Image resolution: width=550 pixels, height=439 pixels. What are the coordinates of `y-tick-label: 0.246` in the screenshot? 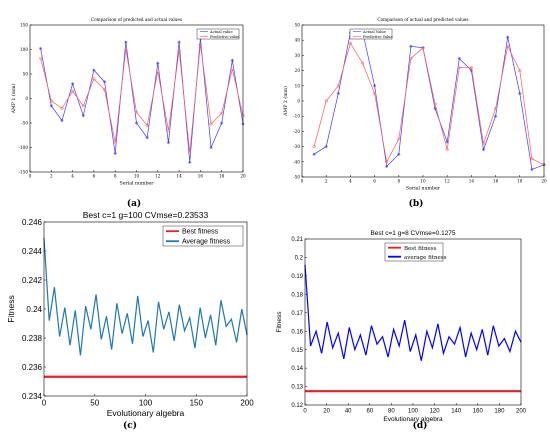 It's located at (32, 222).